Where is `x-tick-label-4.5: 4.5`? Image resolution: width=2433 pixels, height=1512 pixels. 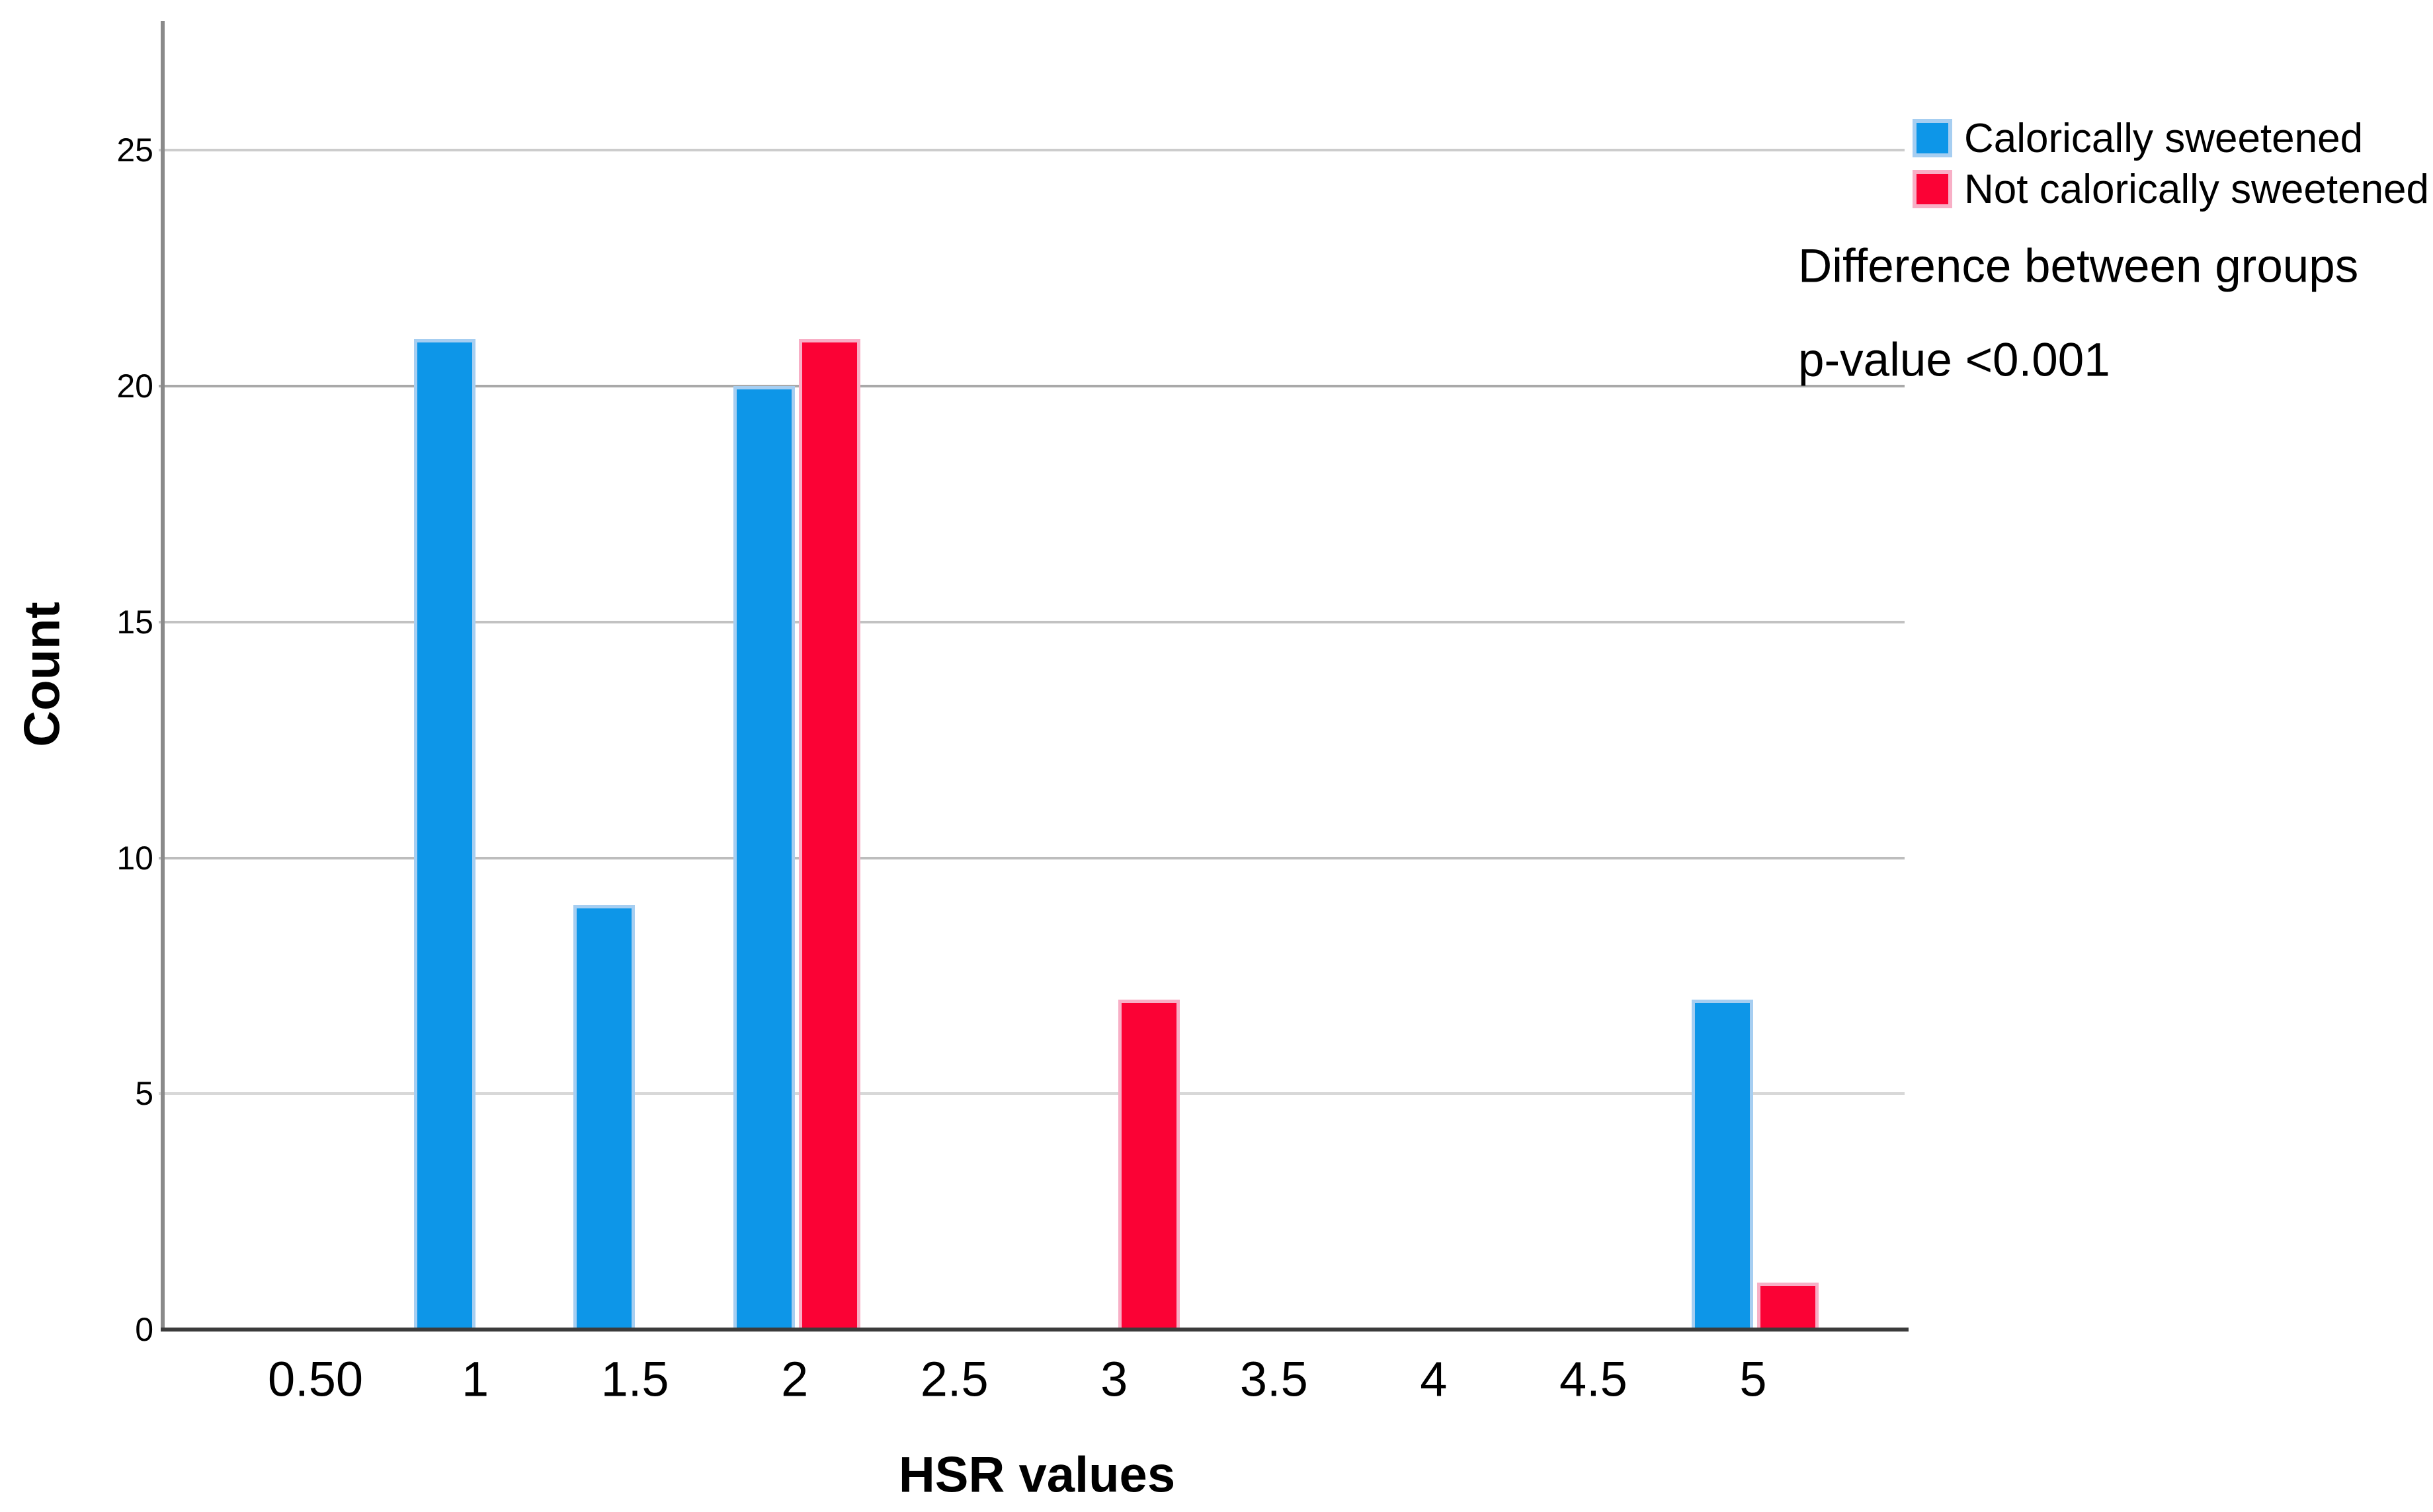 x-tick-label-4.5: 4.5 is located at coordinates (1593, 1379).